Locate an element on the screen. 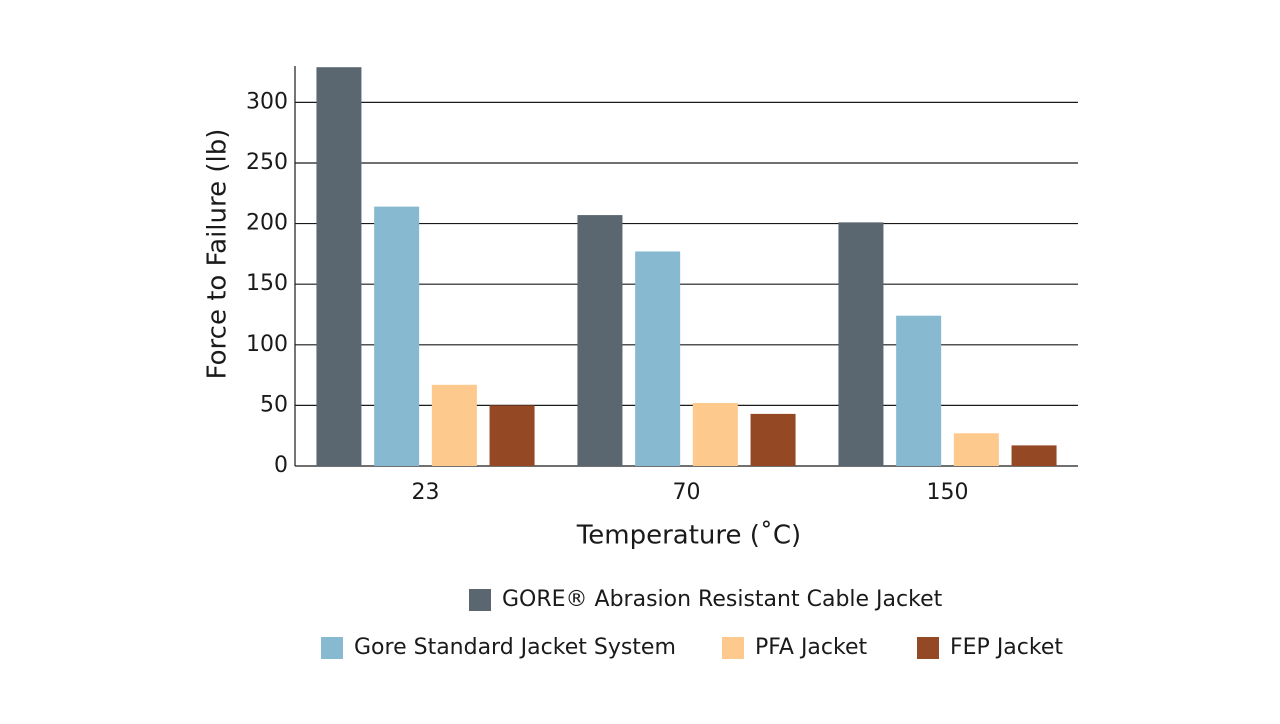  x-tick-label: 150 is located at coordinates (948, 492).